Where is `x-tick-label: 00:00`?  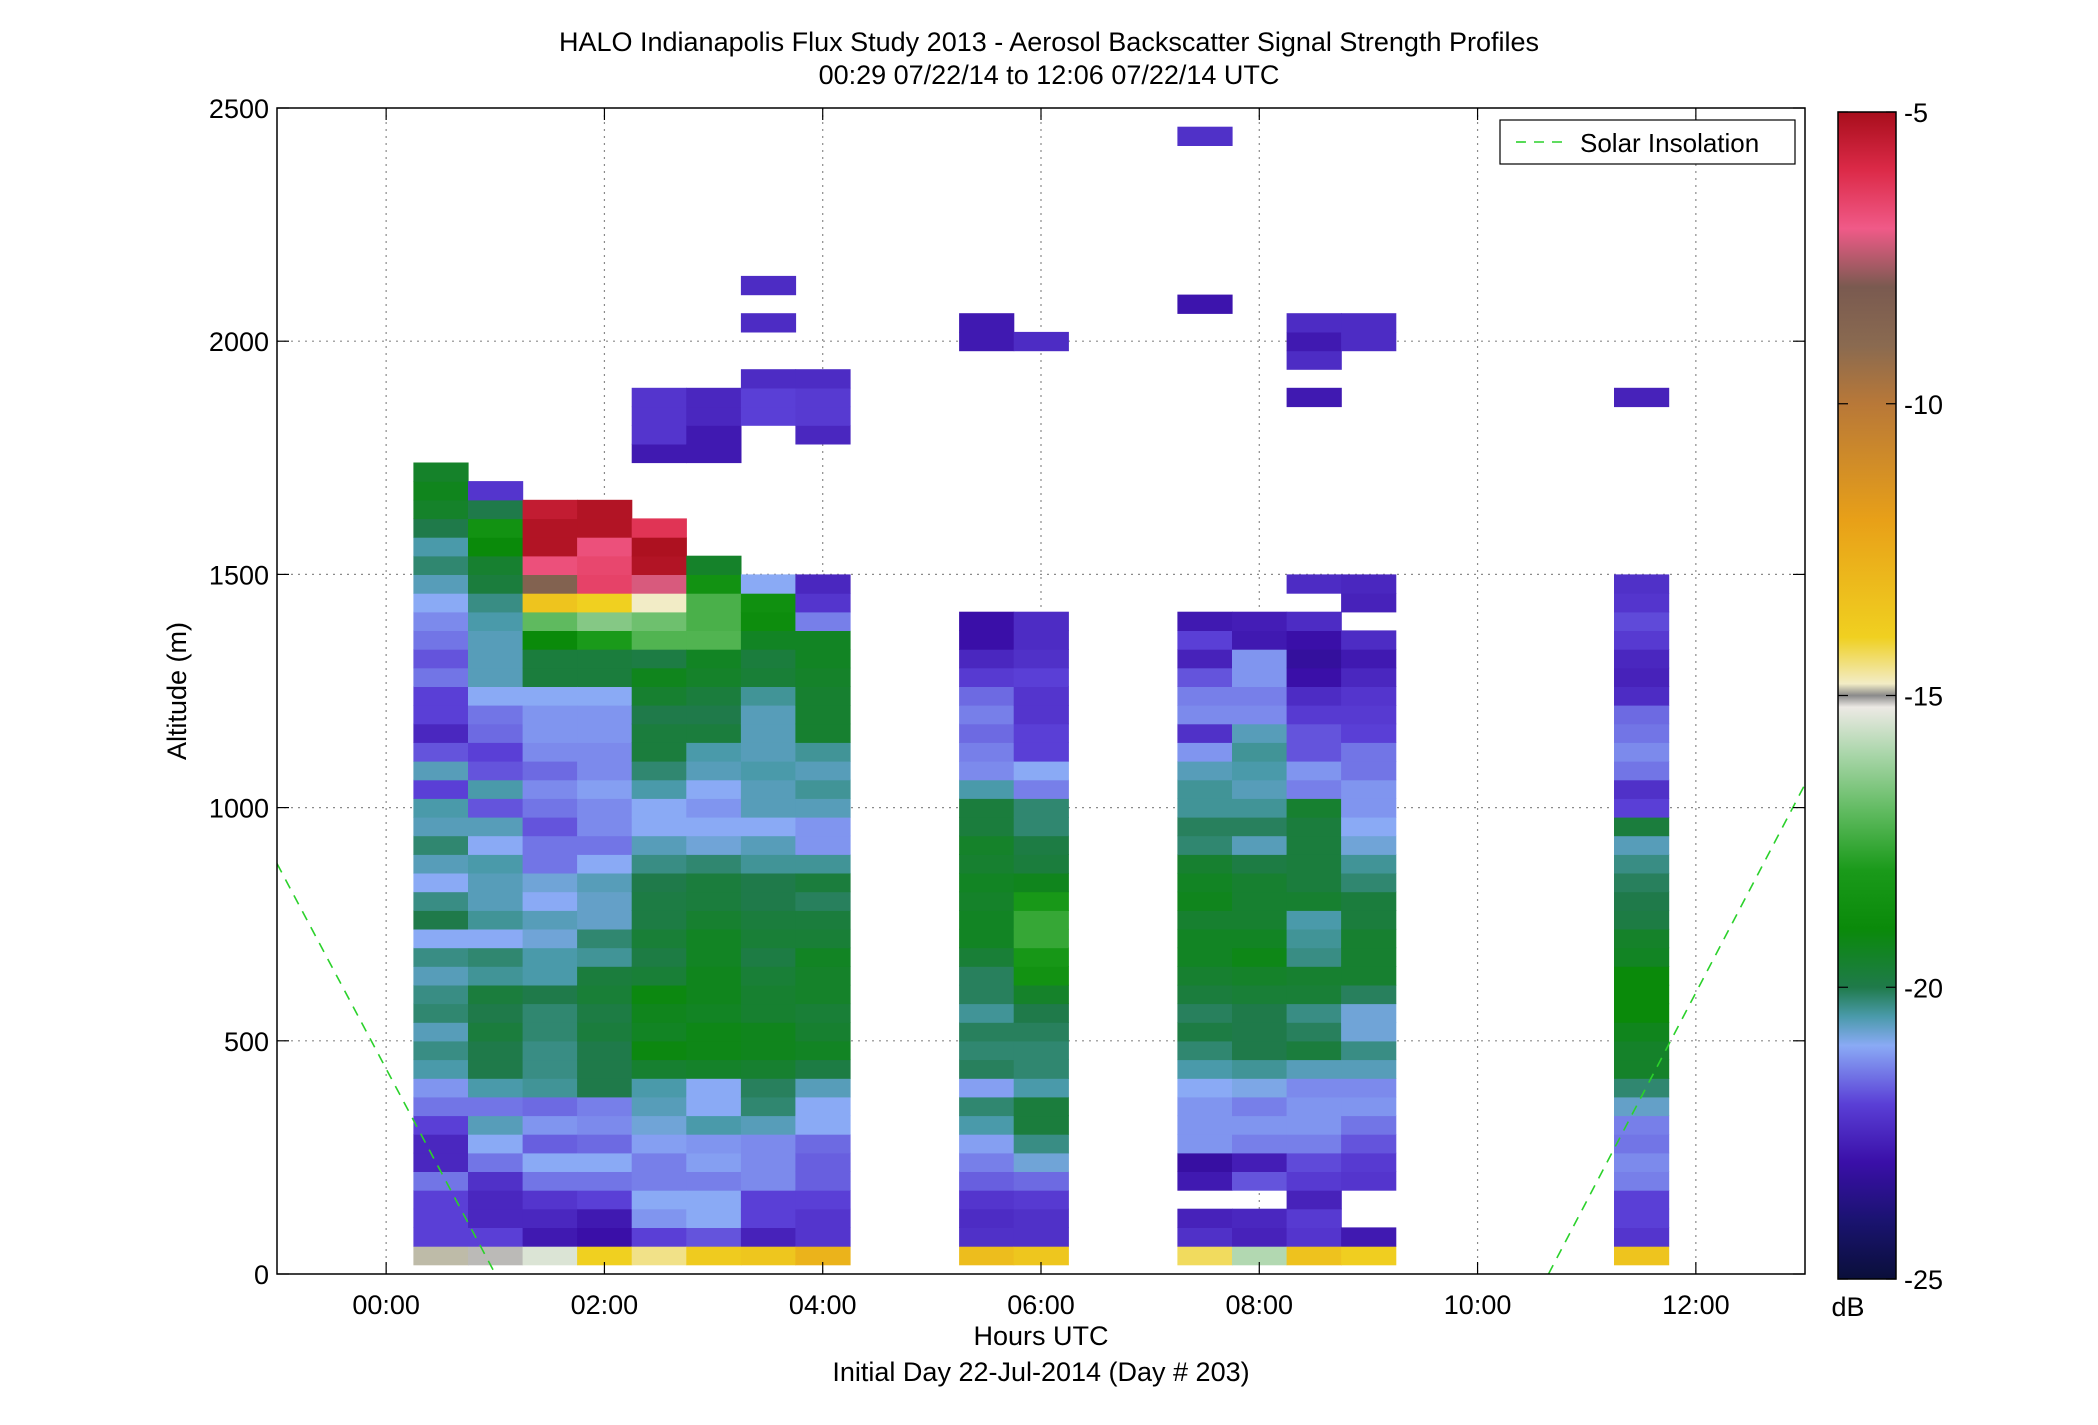
x-tick-label: 00:00 is located at coordinates (386, 1305).